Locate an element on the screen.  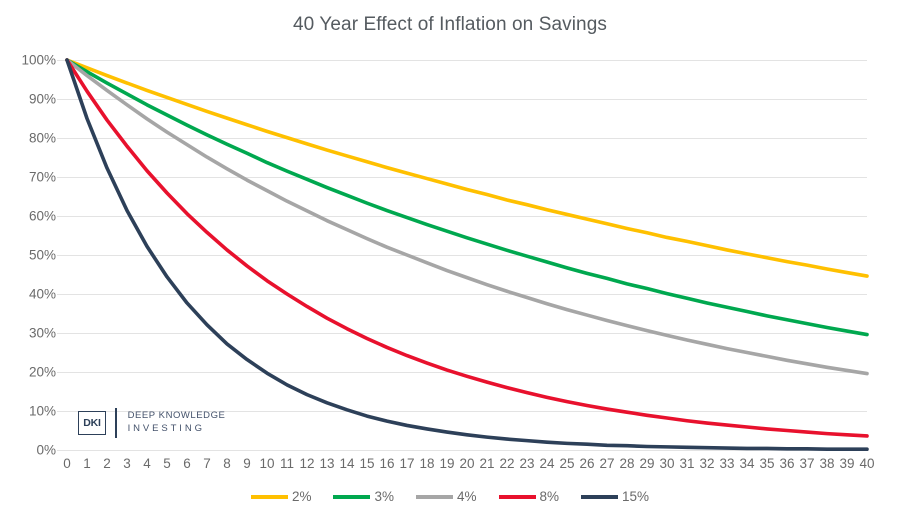
watermark-text: DEEP KNOWLEDGE INVESTING is located at coordinates (177, 422).